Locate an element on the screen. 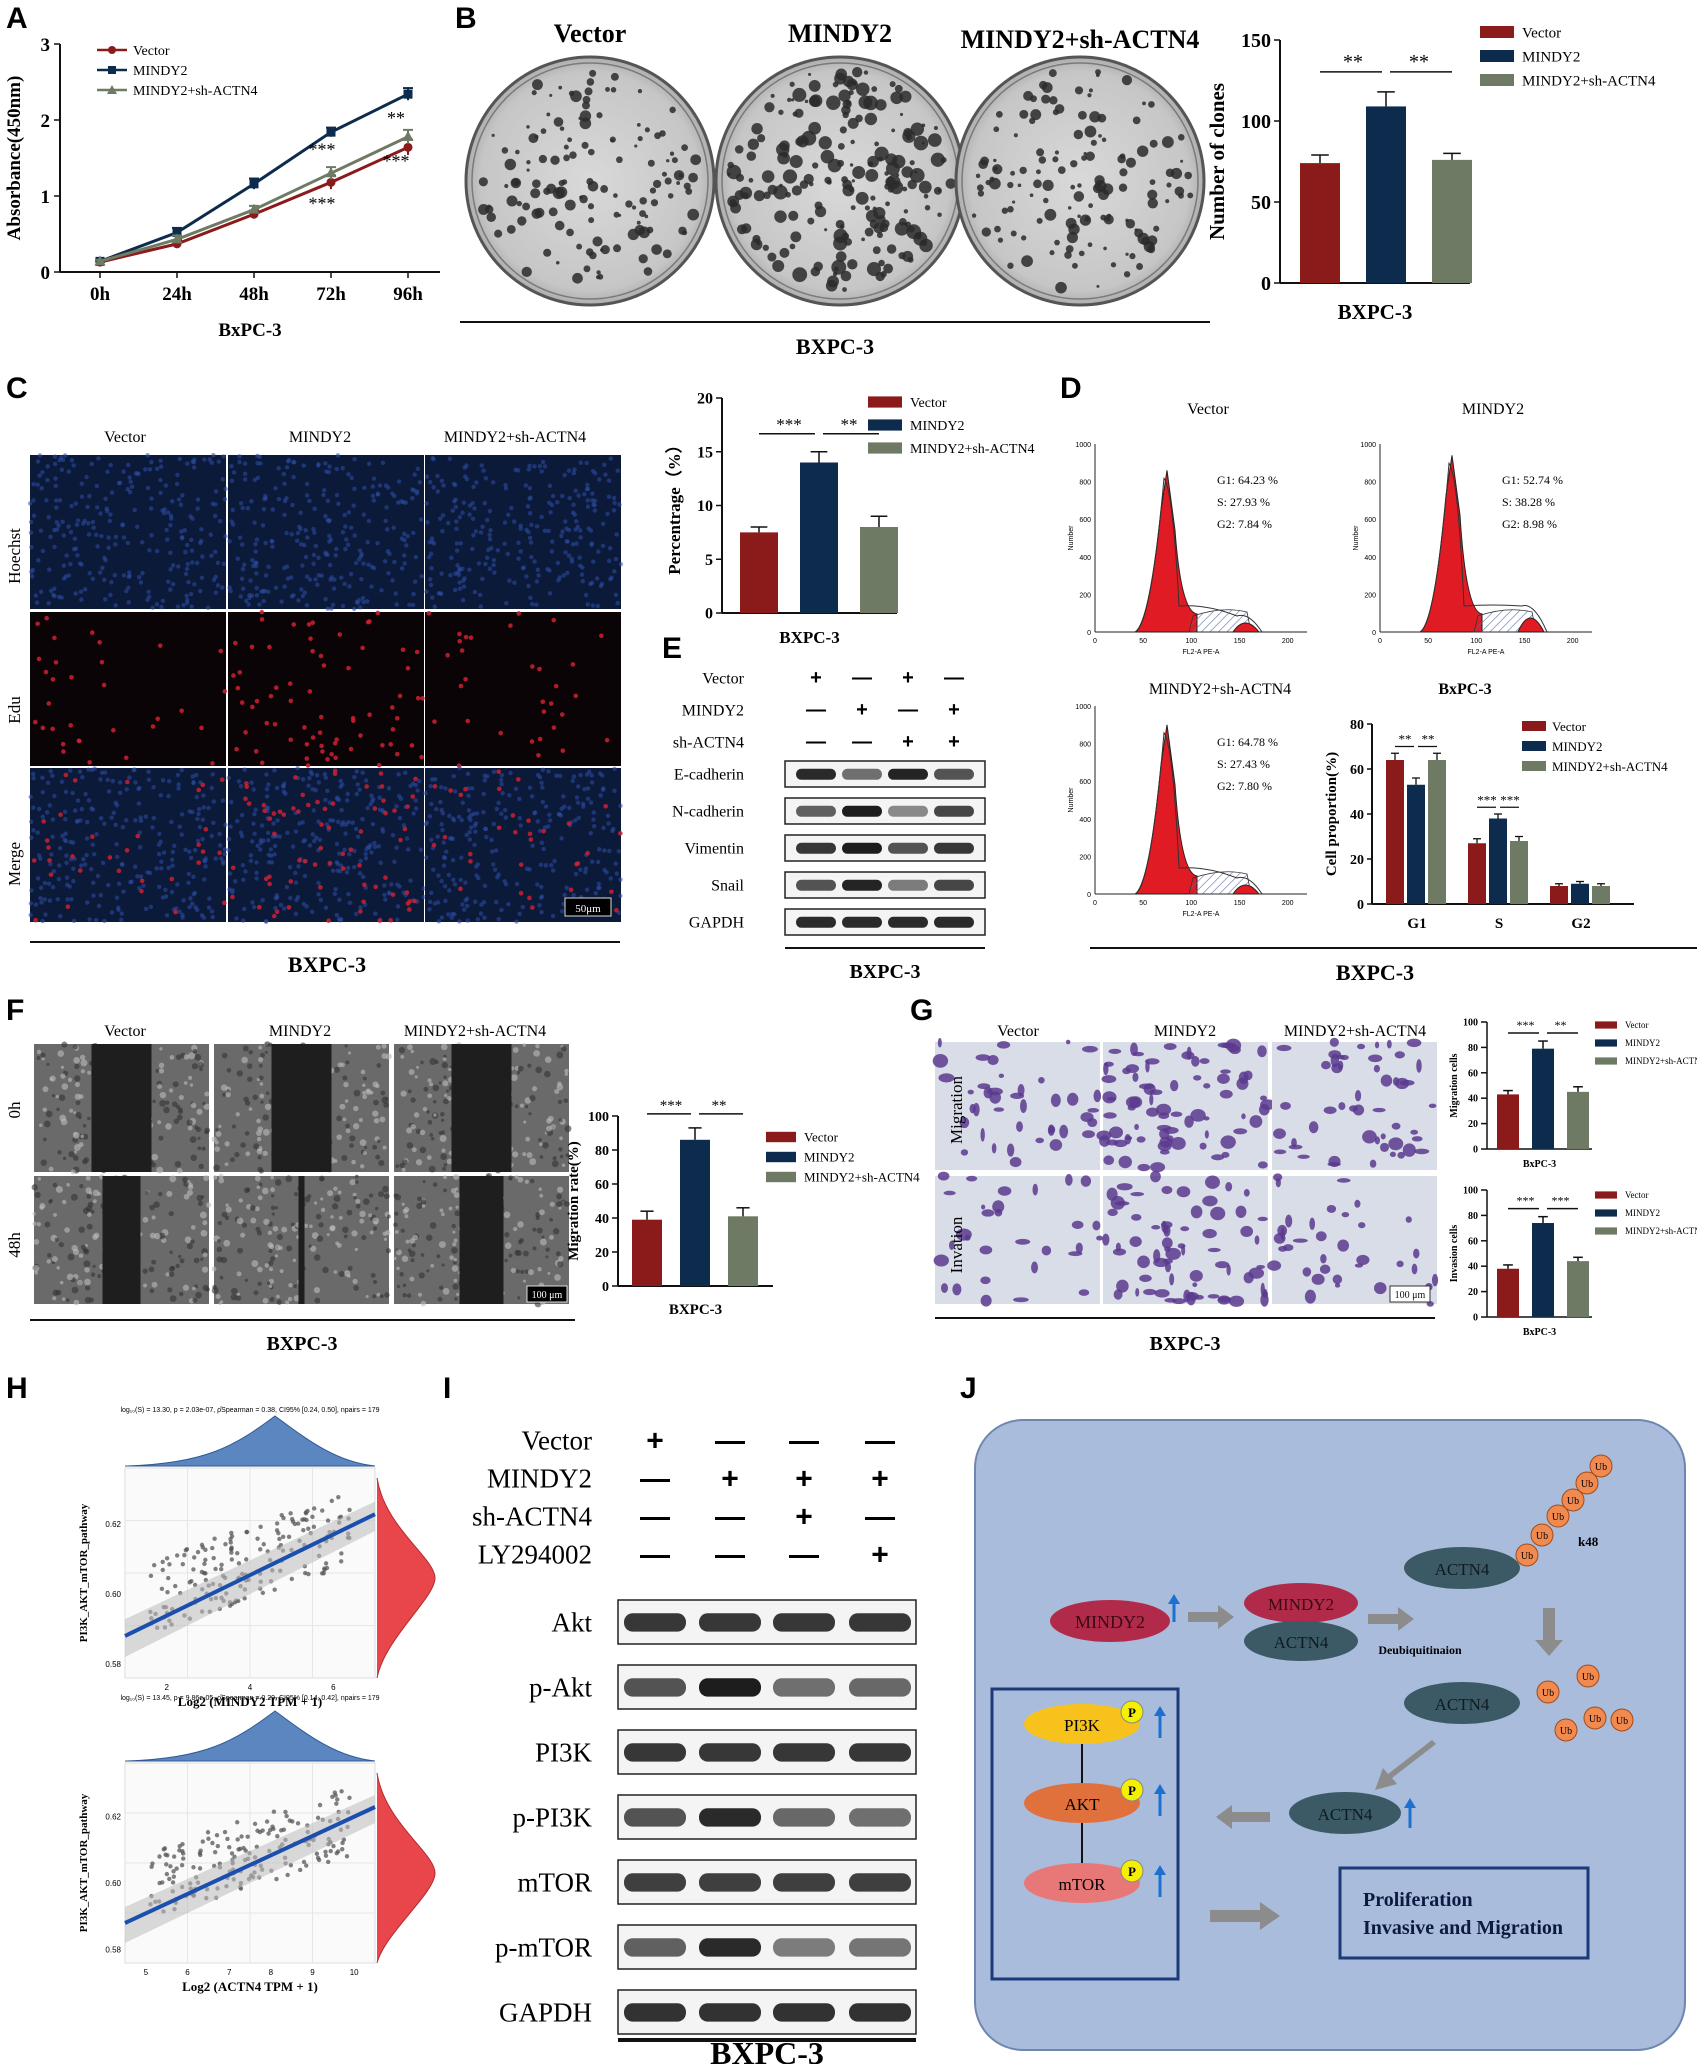  phospho-icon is located at coordinates (1132, 1790).